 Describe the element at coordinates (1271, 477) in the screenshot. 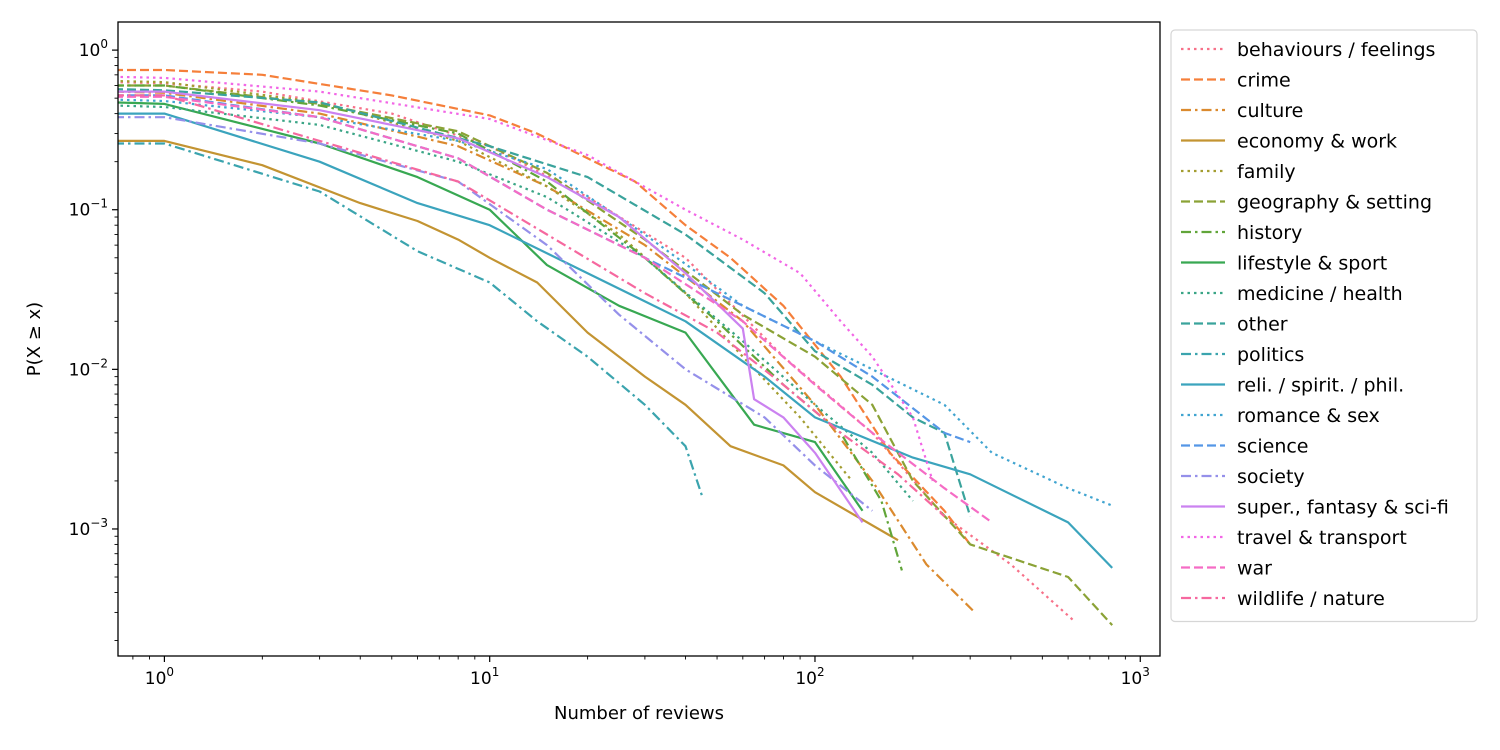

I see `legend-label-14: society` at that location.